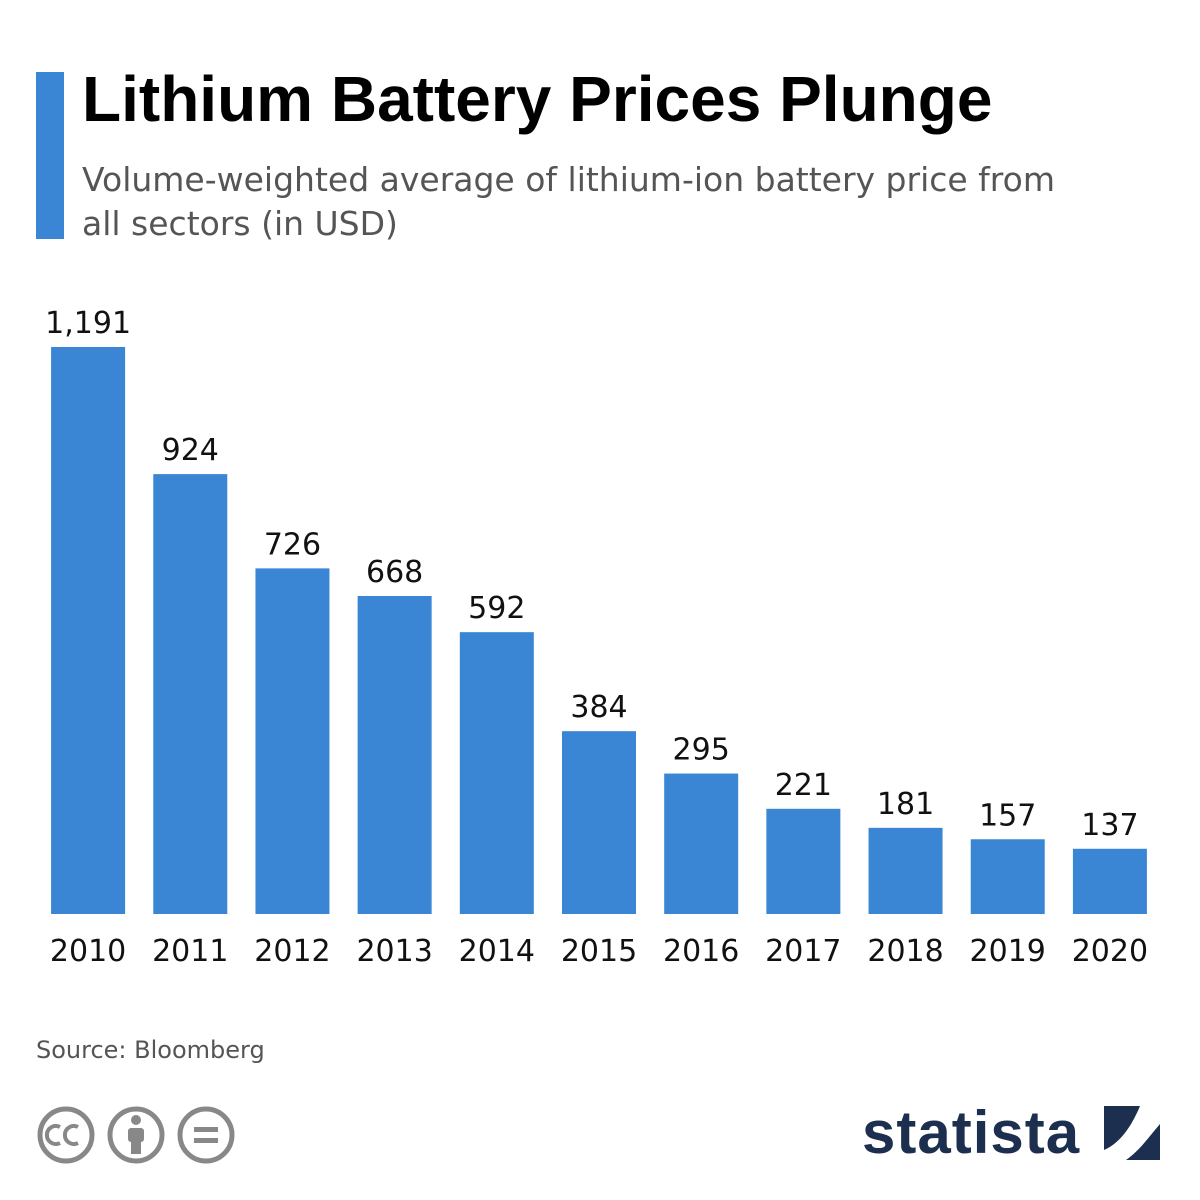 This screenshot has width=1200, height=1200. Describe the element at coordinates (496, 608) in the screenshot. I see `value-label: 592` at that location.